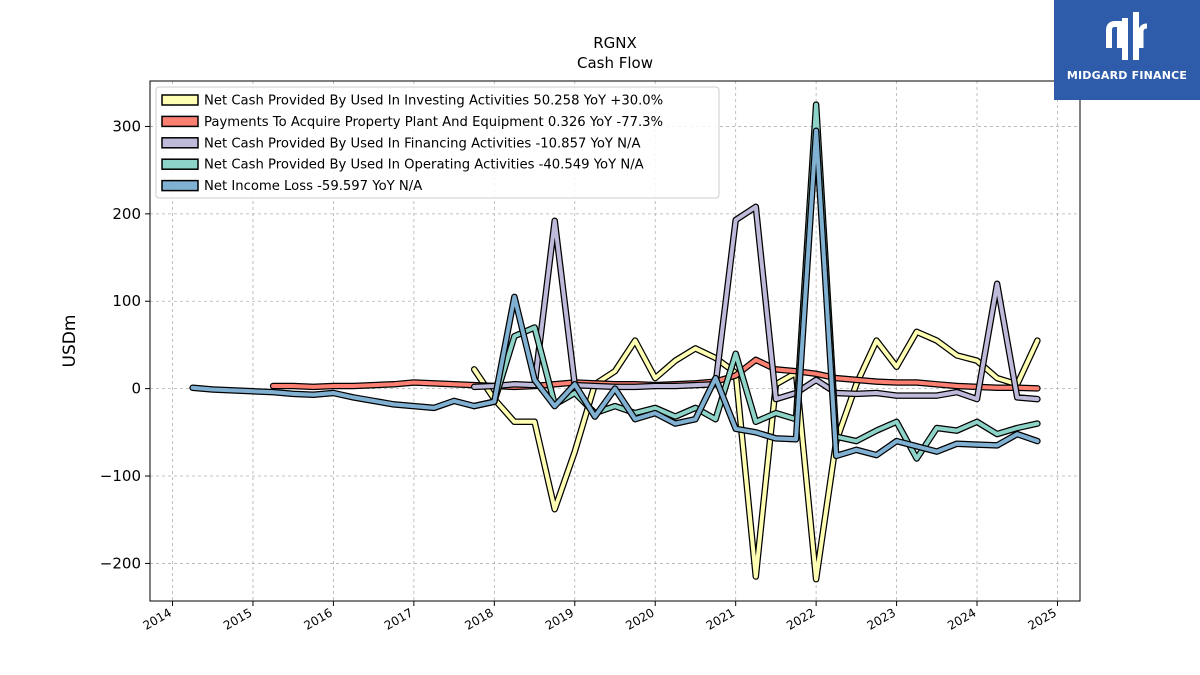 The width and height of the screenshot is (1200, 675). Describe the element at coordinates (615, 63) in the screenshot. I see `chart-subtitle: Cash Flow` at that location.